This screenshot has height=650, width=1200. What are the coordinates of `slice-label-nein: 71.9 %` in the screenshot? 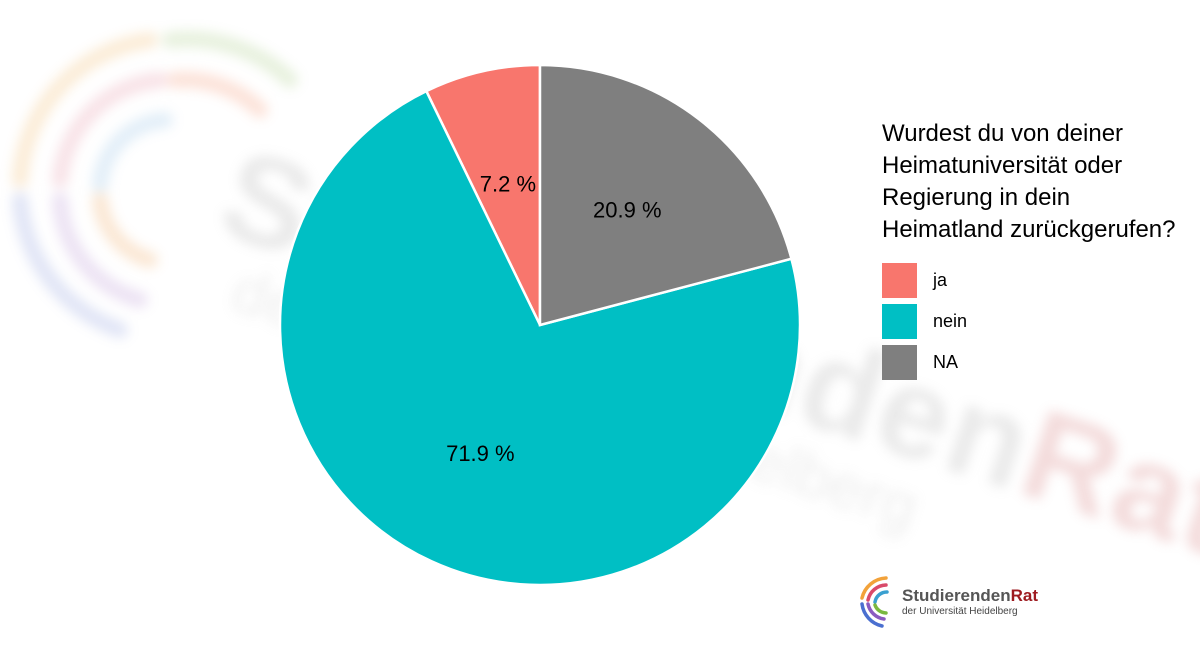 It's located at (480, 453).